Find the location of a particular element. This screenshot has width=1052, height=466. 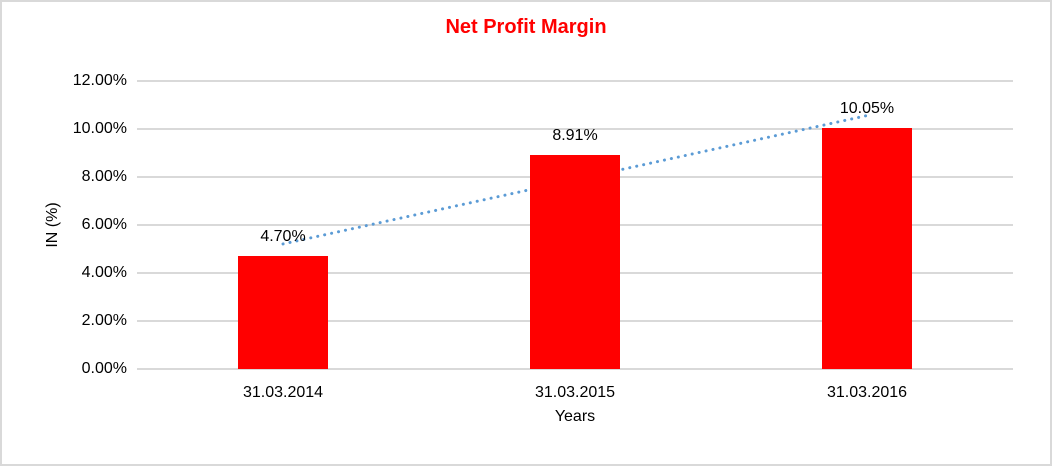

chart-title: Net Profit Margin is located at coordinates (526, 27).